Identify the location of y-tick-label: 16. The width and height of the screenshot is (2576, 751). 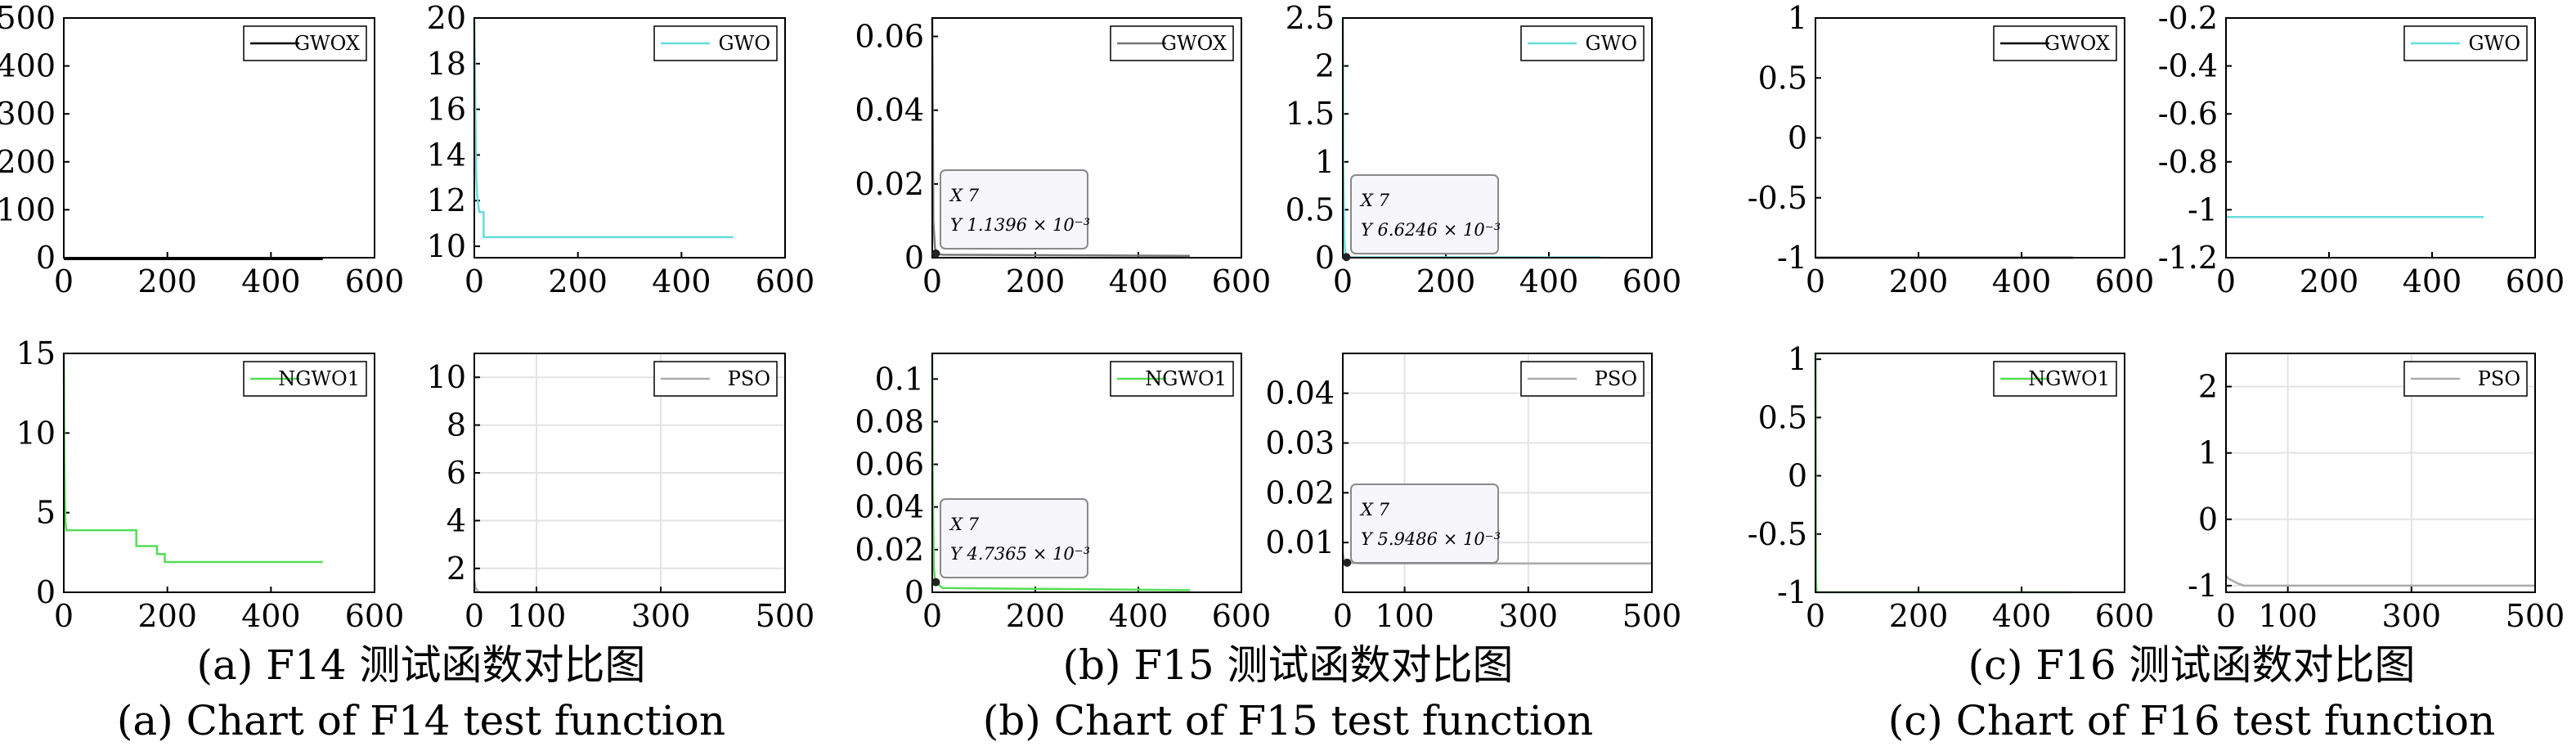
(447, 110).